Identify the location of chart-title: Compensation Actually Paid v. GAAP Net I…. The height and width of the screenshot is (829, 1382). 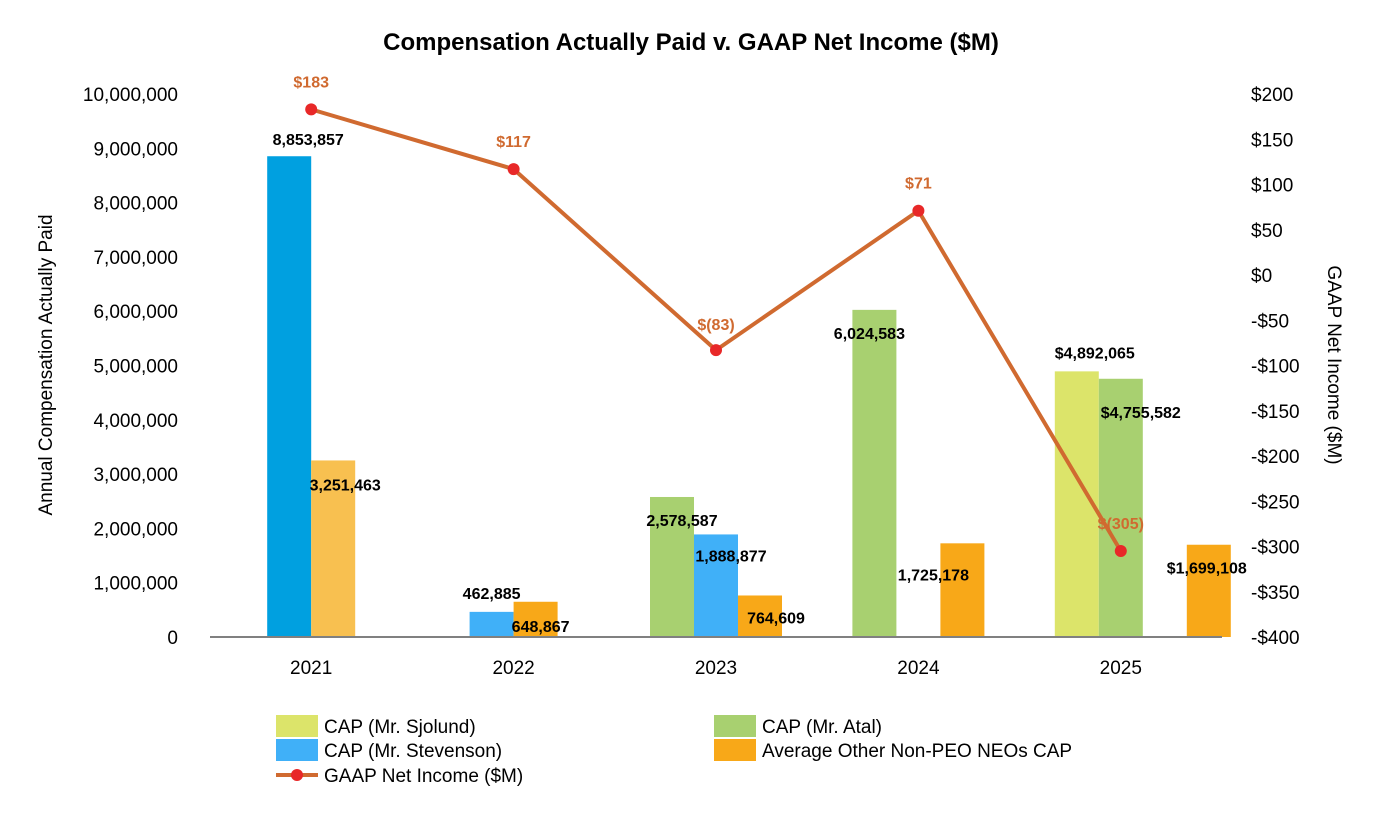
(691, 42).